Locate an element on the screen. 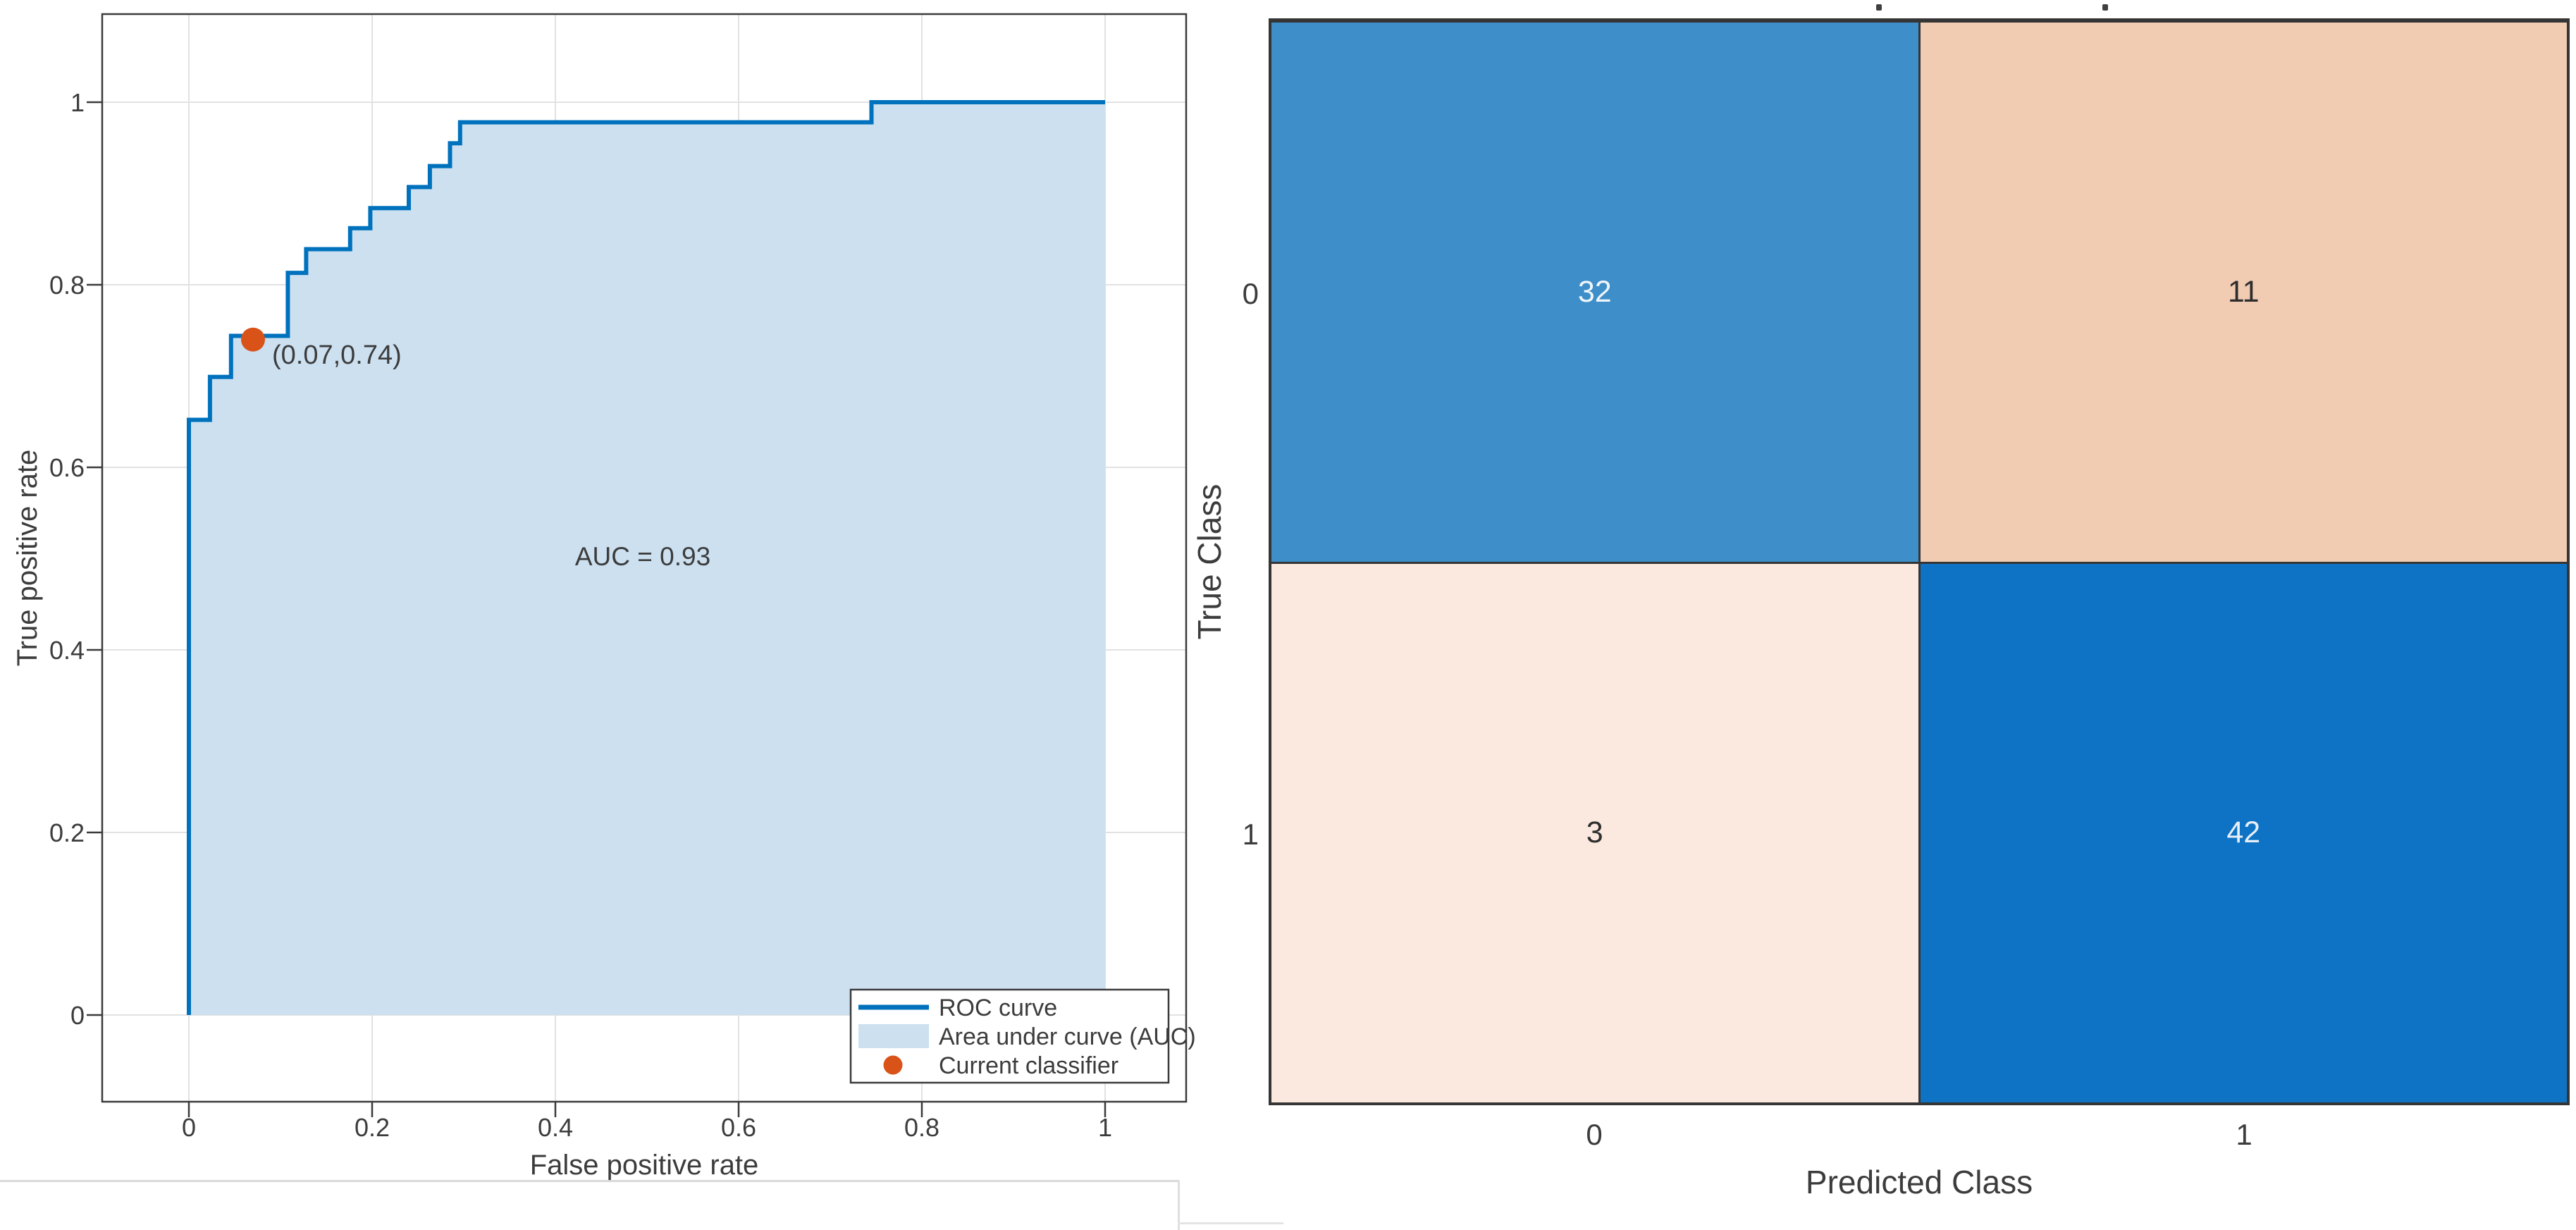 The width and height of the screenshot is (2576, 1230). x-tick-label: 0.4 is located at coordinates (555, 1127).